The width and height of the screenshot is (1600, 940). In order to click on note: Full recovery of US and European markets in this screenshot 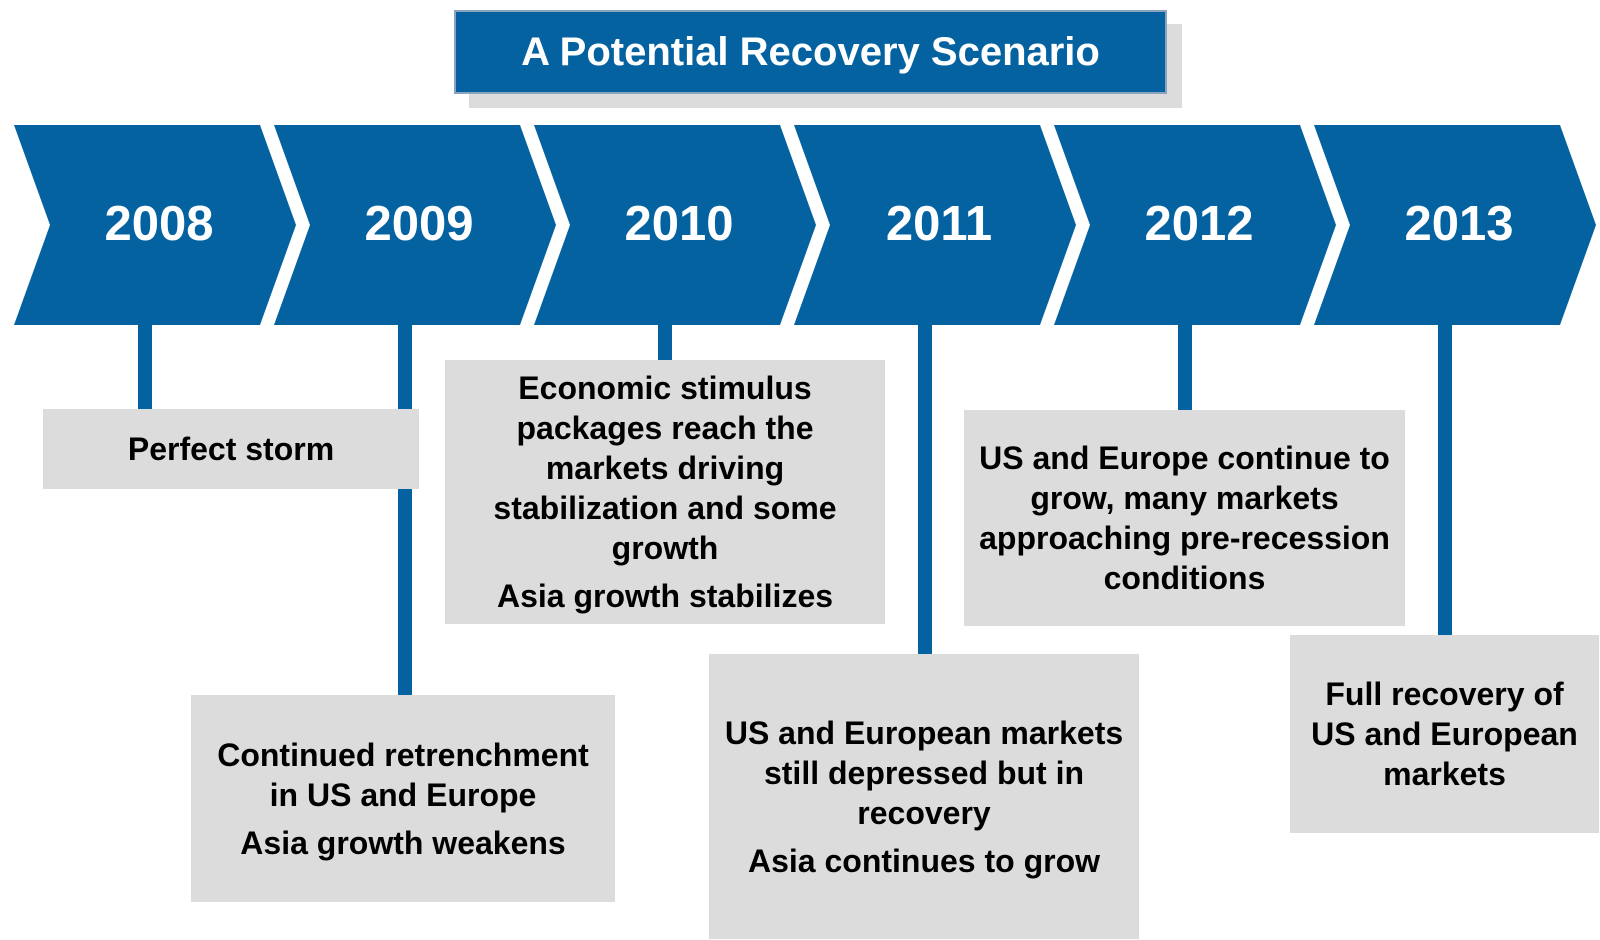, I will do `click(1444, 734)`.